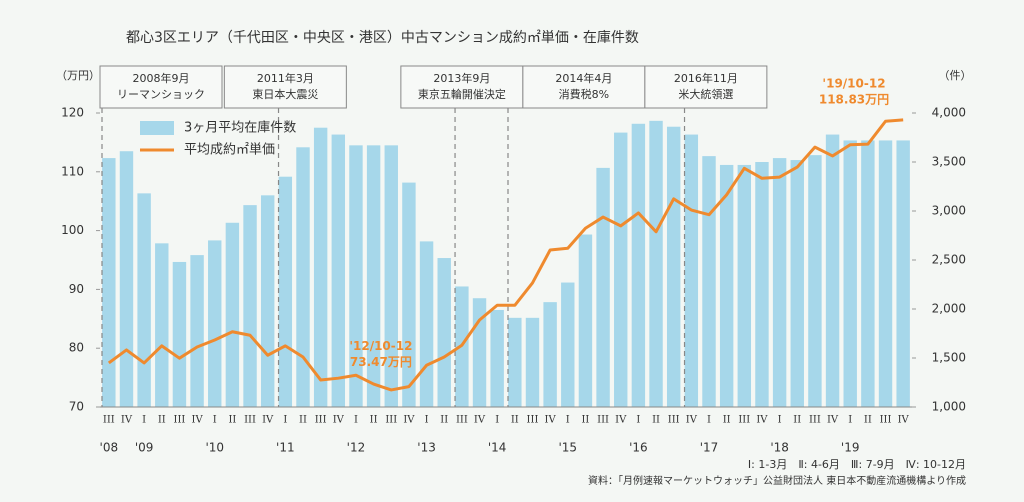 The width and height of the screenshot is (1024, 502). What do you see at coordinates (497, 448) in the screenshot?
I see `year-label: '14` at bounding box center [497, 448].